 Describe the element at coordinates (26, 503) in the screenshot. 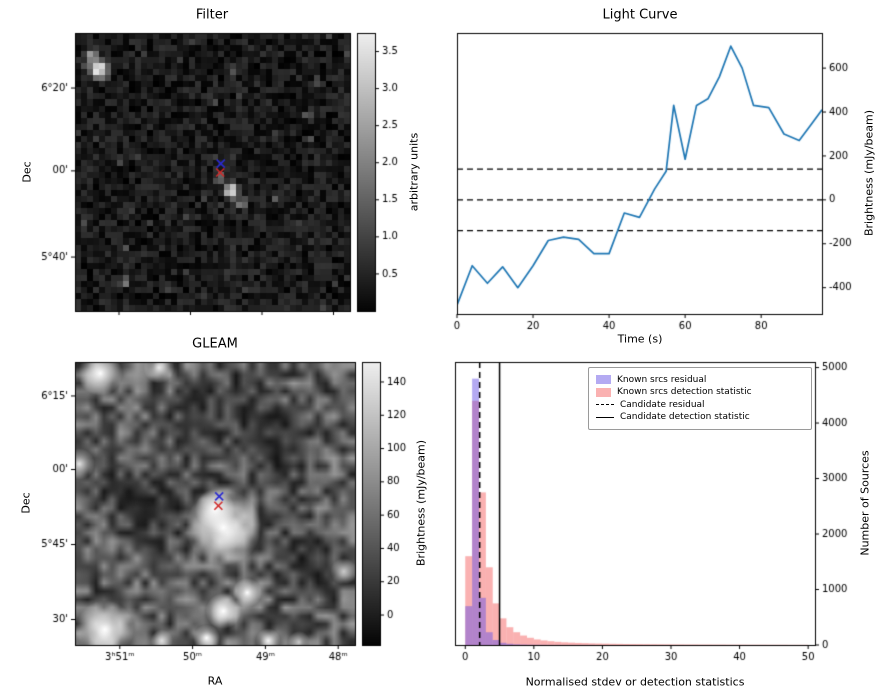

I see `gleam-ylabel: Dec` at that location.